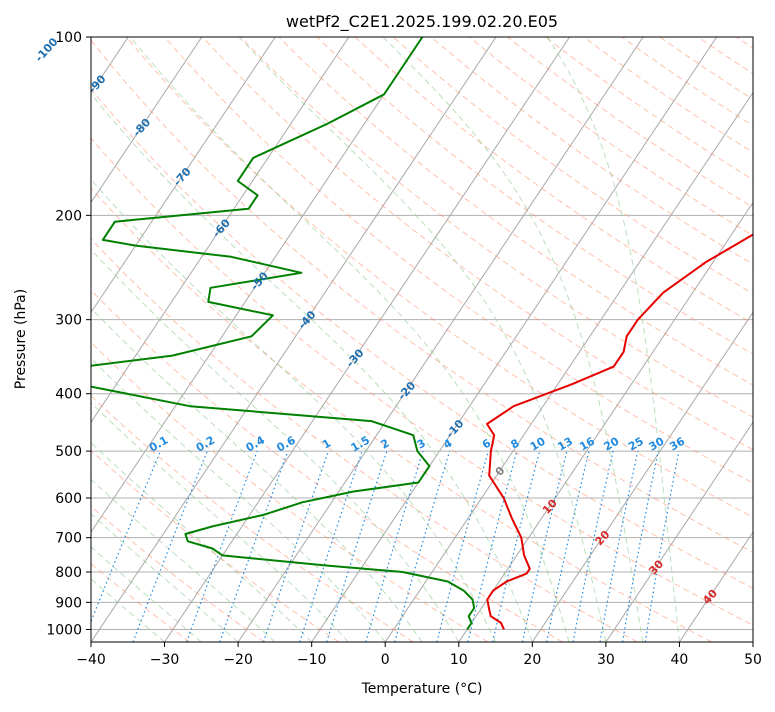 The image size is (775, 712). What do you see at coordinates (68, 38) in the screenshot?
I see `y-tick-label: 100` at bounding box center [68, 38].